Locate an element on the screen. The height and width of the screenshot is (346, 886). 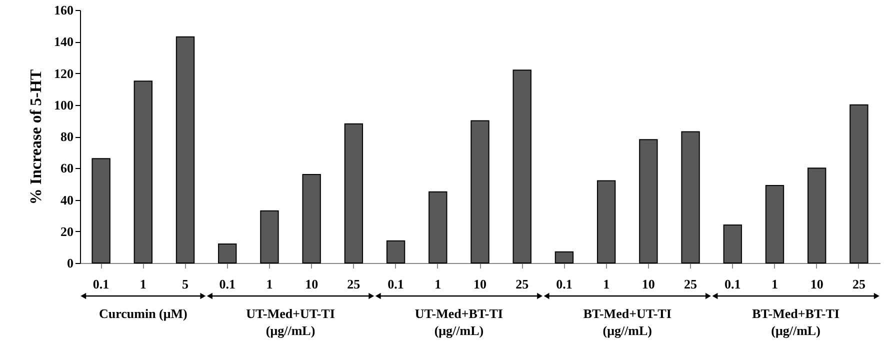
y-tick-label: 120 is located at coordinates (64, 73).